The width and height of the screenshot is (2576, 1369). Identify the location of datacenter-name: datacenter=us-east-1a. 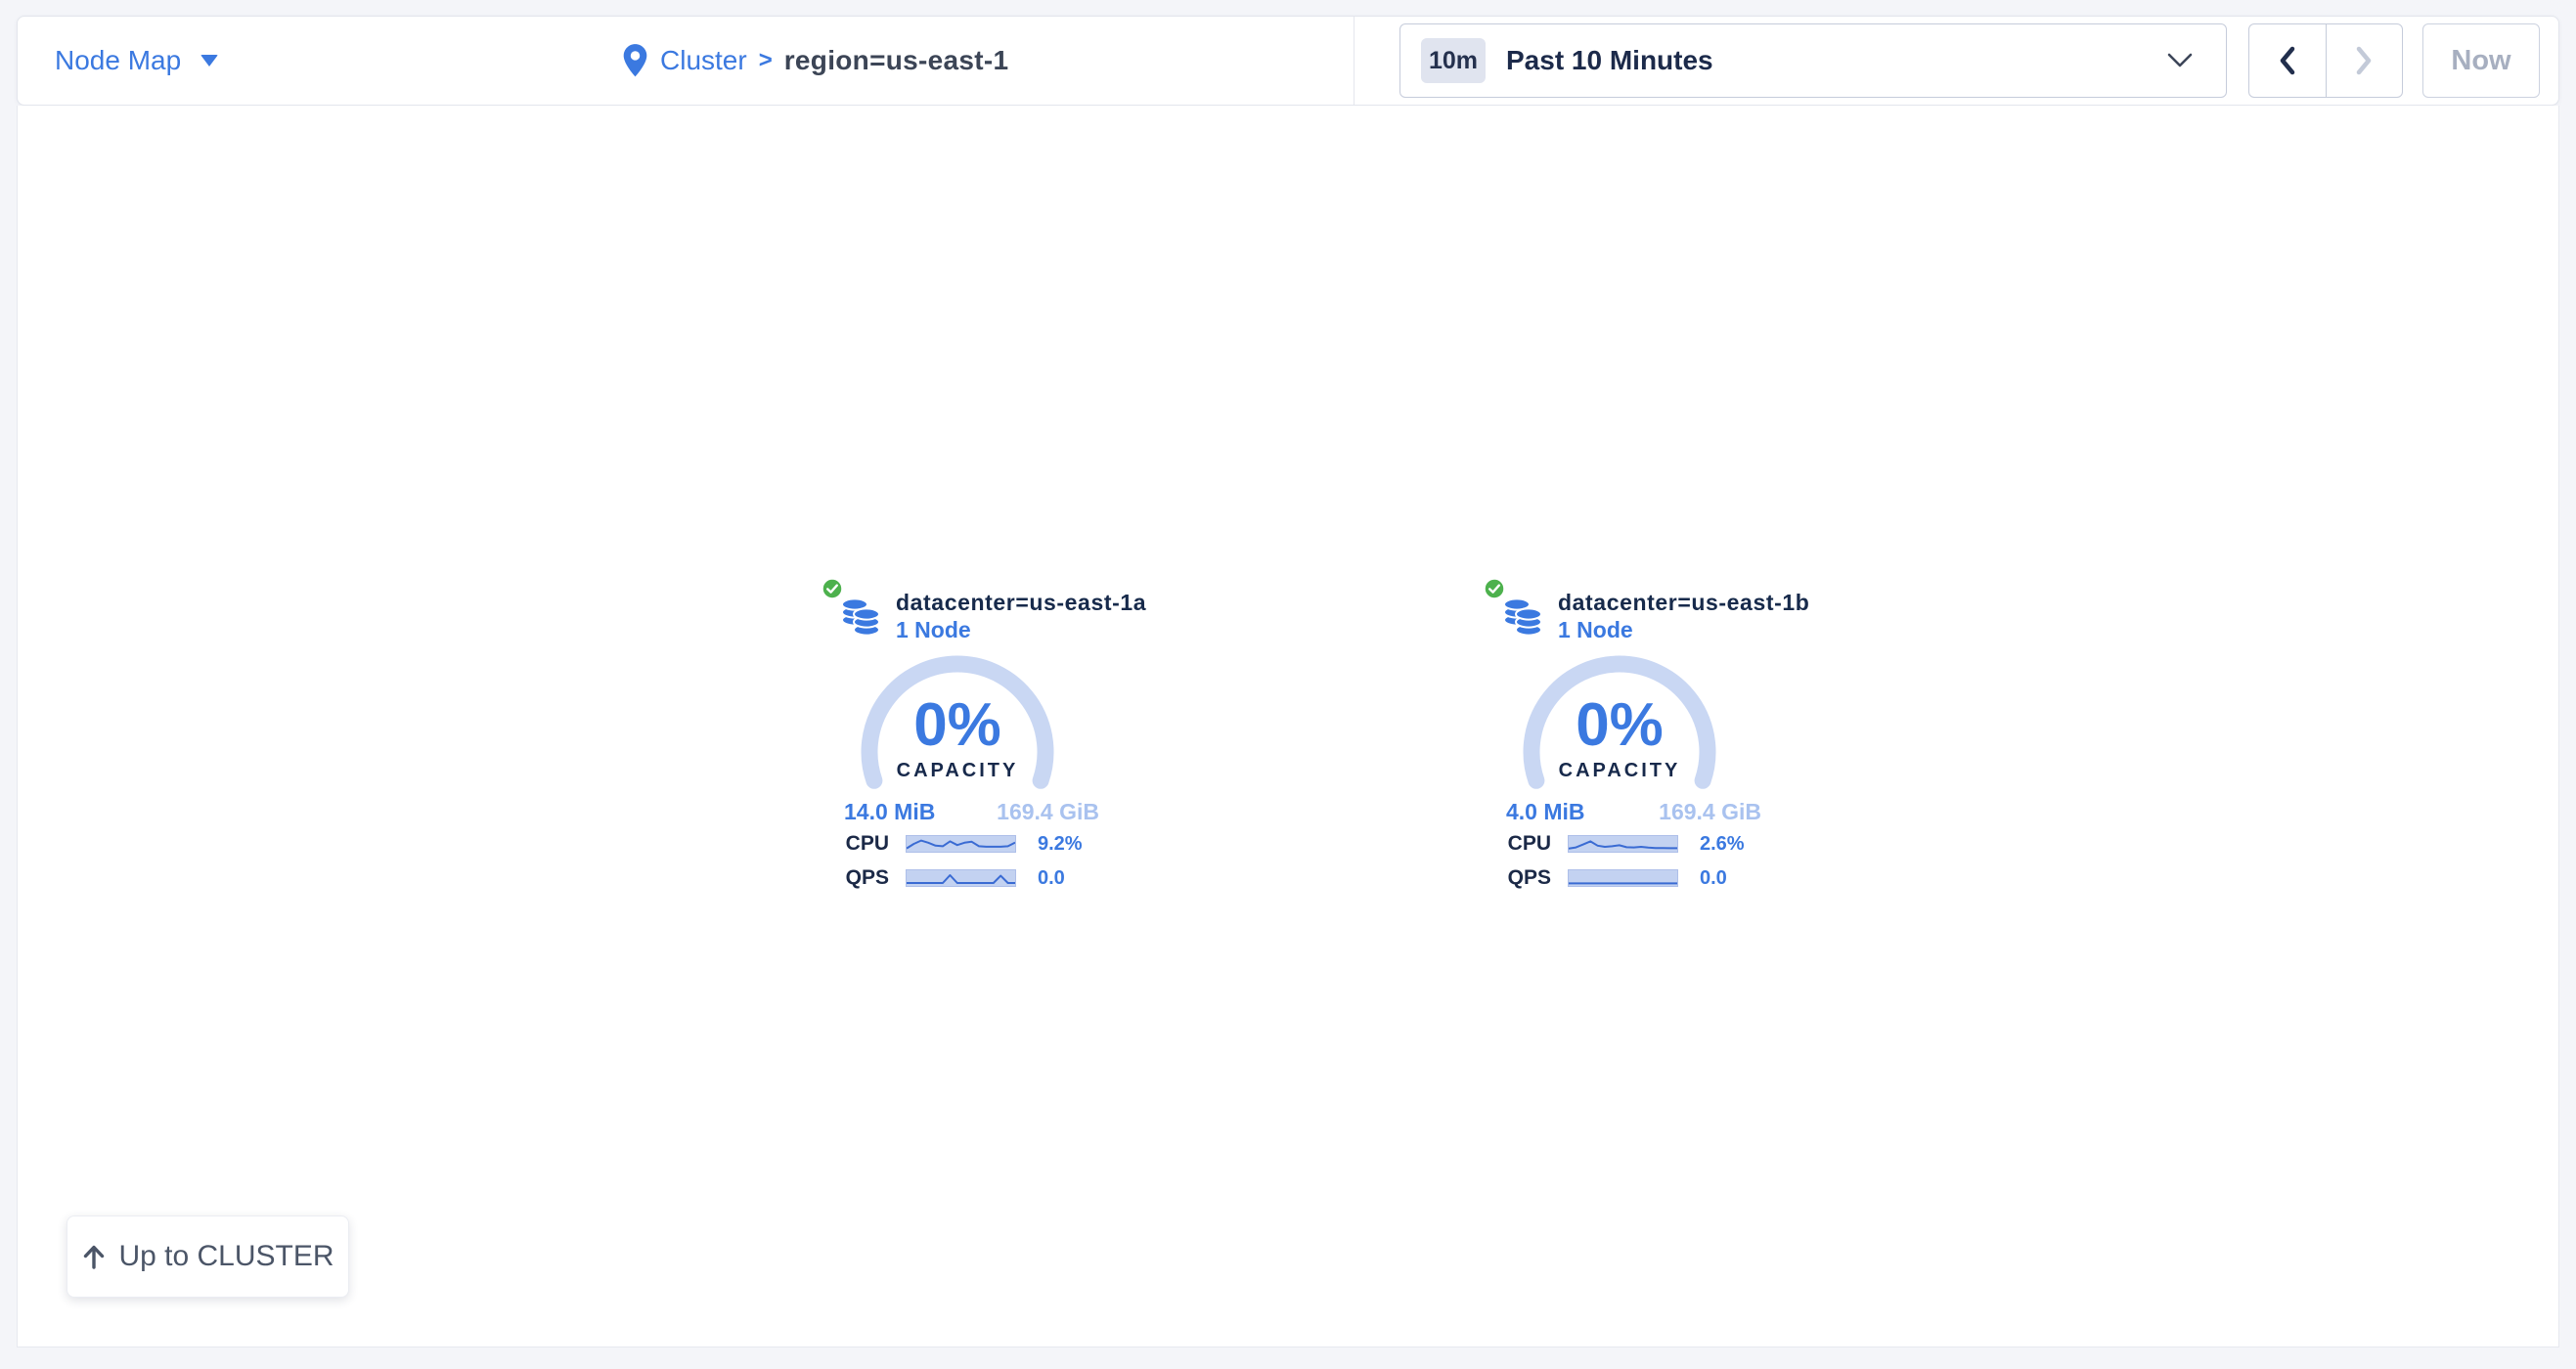
(1021, 603).